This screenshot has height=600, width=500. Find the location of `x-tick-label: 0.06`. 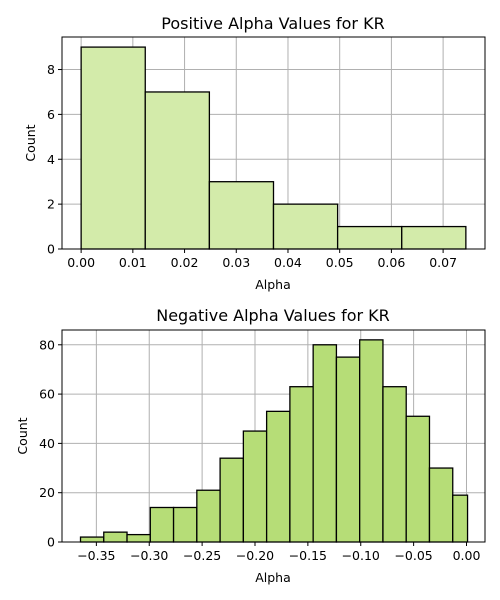

x-tick-label: 0.06 is located at coordinates (391, 262).